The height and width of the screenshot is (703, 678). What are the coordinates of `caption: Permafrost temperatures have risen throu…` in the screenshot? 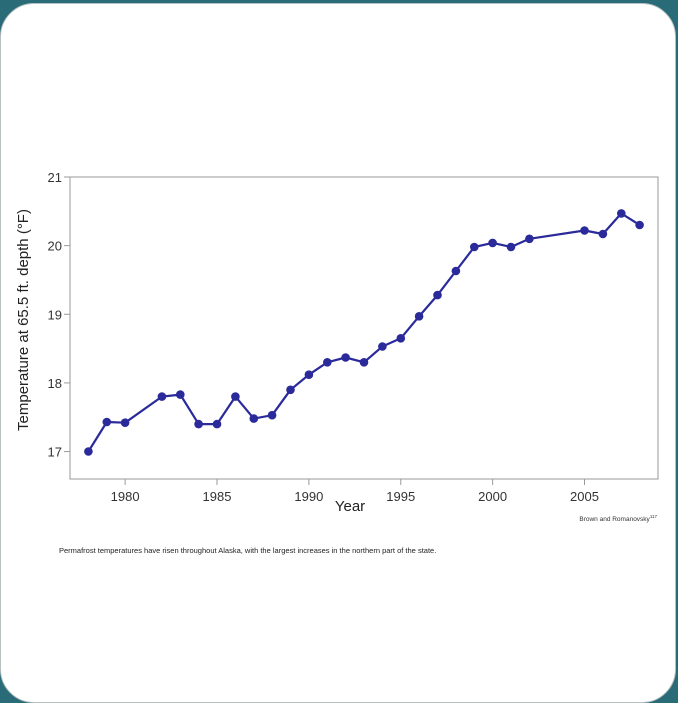 It's located at (247, 550).